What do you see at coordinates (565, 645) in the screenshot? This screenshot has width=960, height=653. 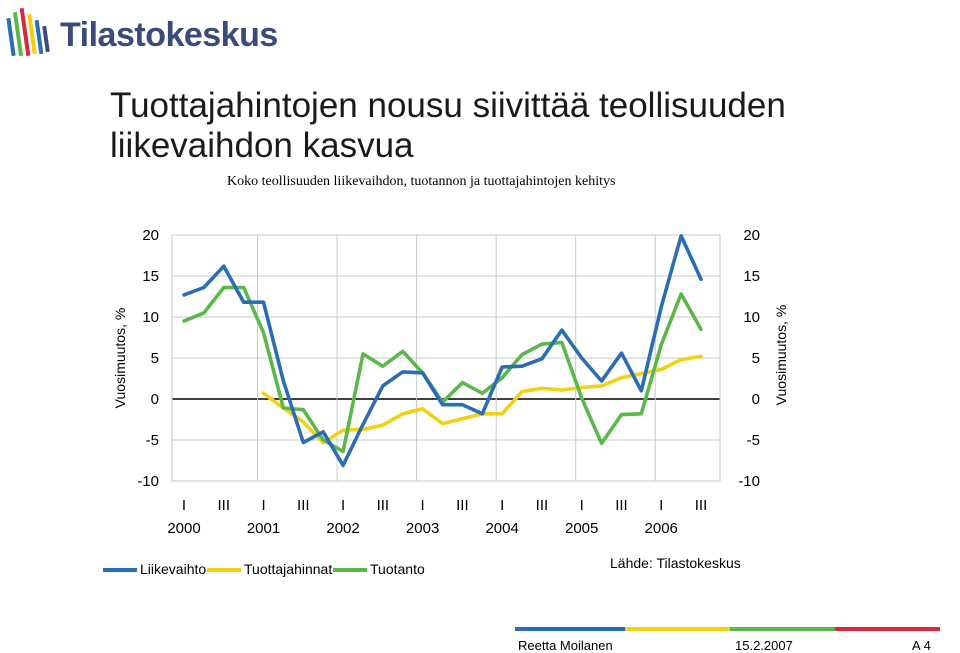 I see `footer-author: Reetta Moilanen` at bounding box center [565, 645].